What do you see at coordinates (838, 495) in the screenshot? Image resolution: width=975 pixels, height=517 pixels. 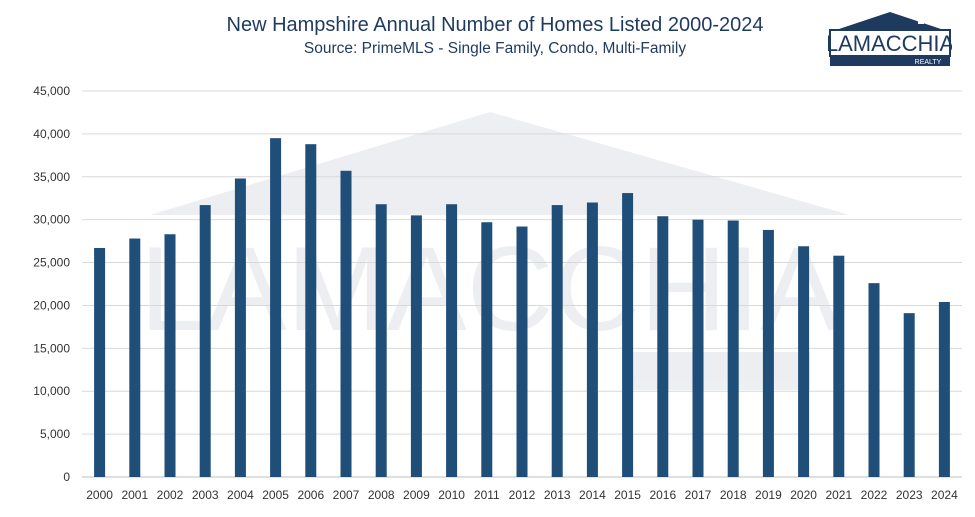 I see `x-tick-label: 2021` at bounding box center [838, 495].